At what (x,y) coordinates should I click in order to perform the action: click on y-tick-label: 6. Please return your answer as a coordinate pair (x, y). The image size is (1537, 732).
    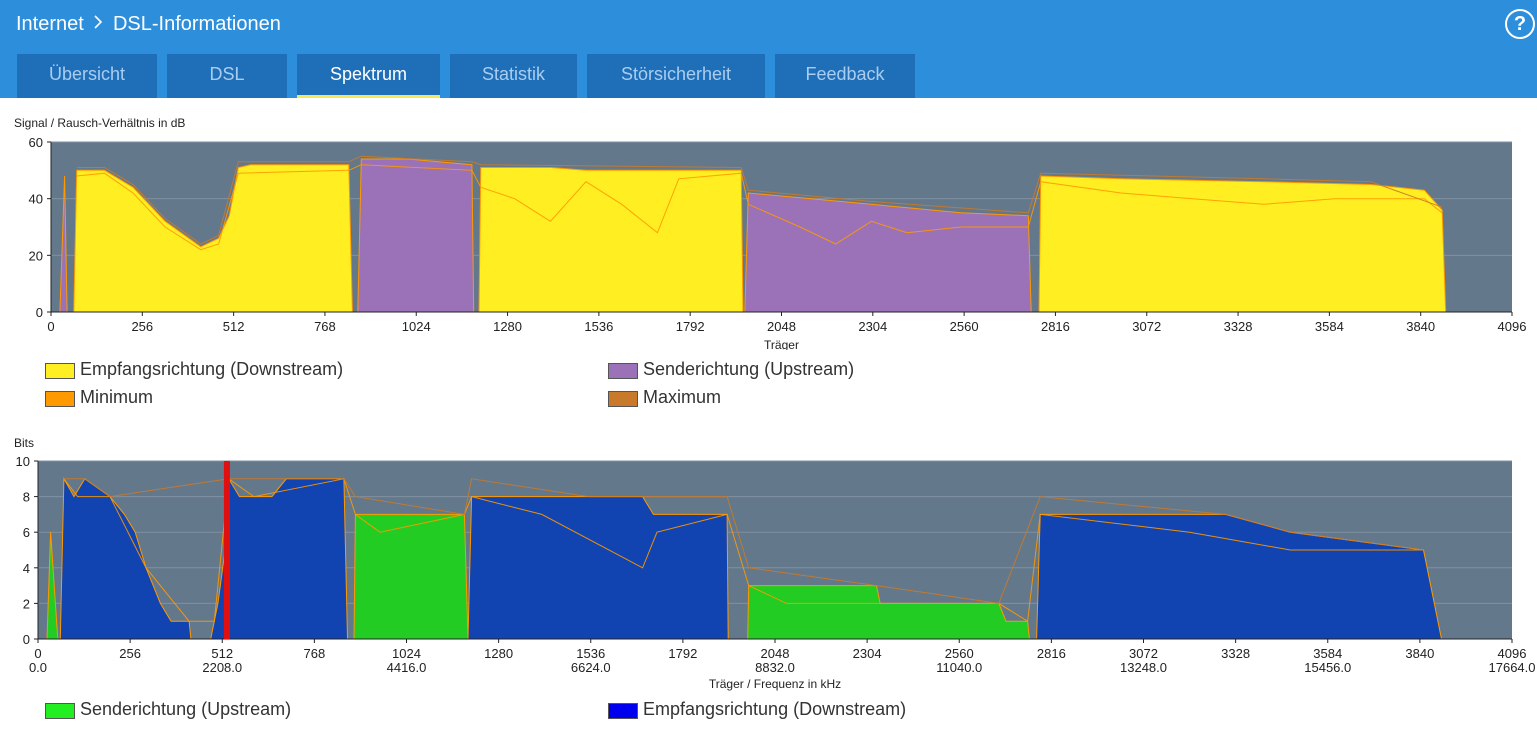
    Looking at the image, I should click on (26, 532).